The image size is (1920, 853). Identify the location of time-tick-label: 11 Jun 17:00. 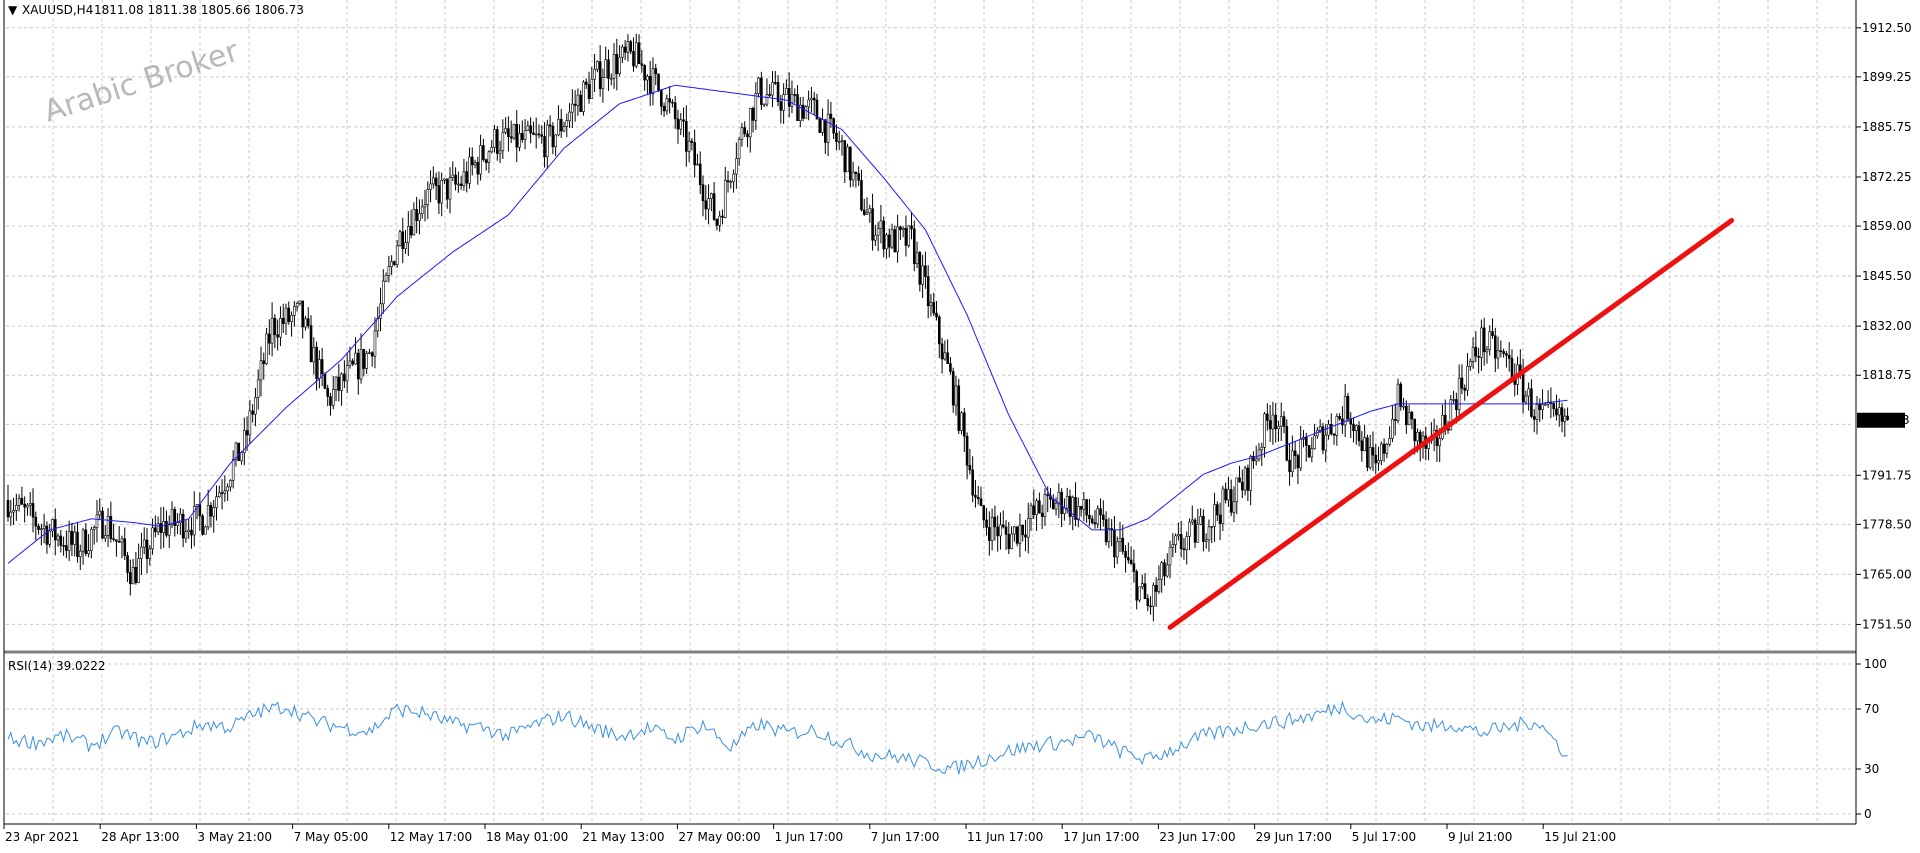
(1005, 837).